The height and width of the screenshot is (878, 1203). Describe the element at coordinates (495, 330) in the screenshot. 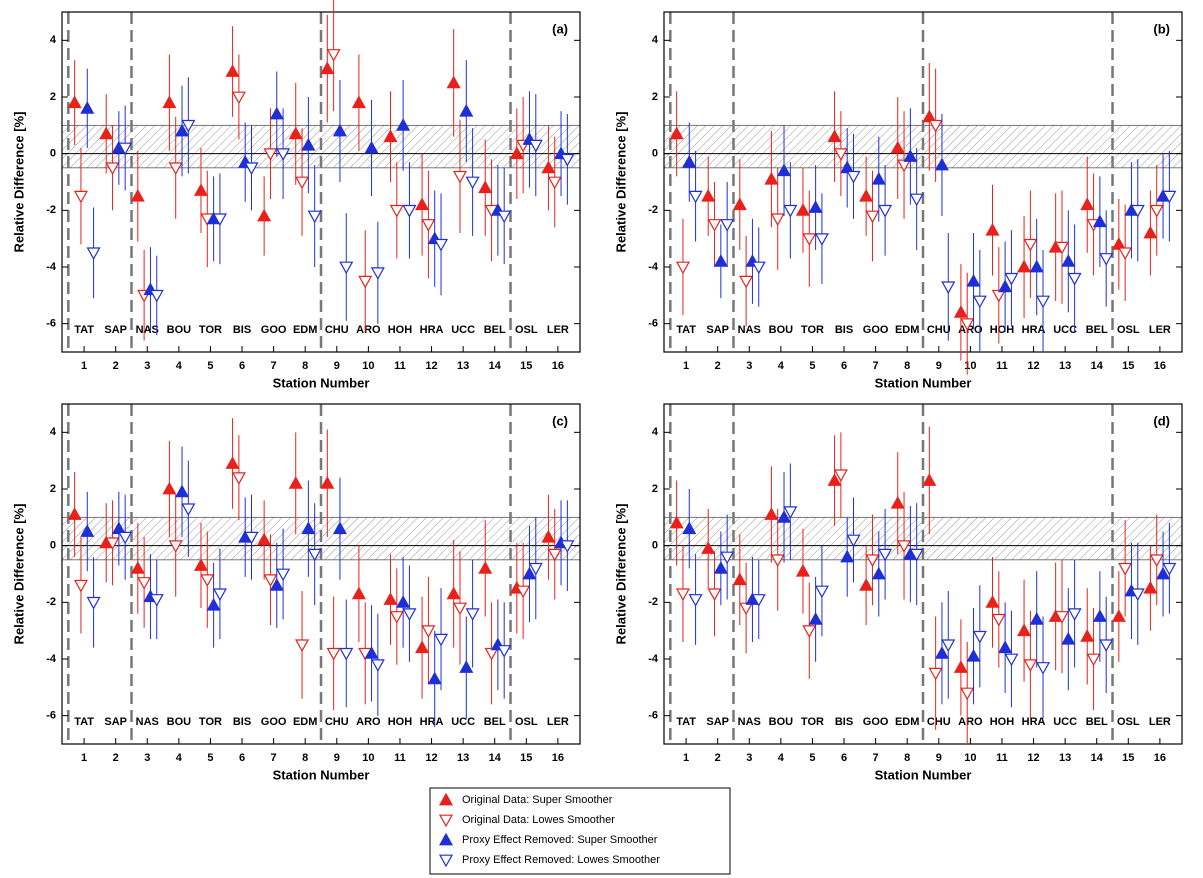

I see `station-label: BEL` at that location.